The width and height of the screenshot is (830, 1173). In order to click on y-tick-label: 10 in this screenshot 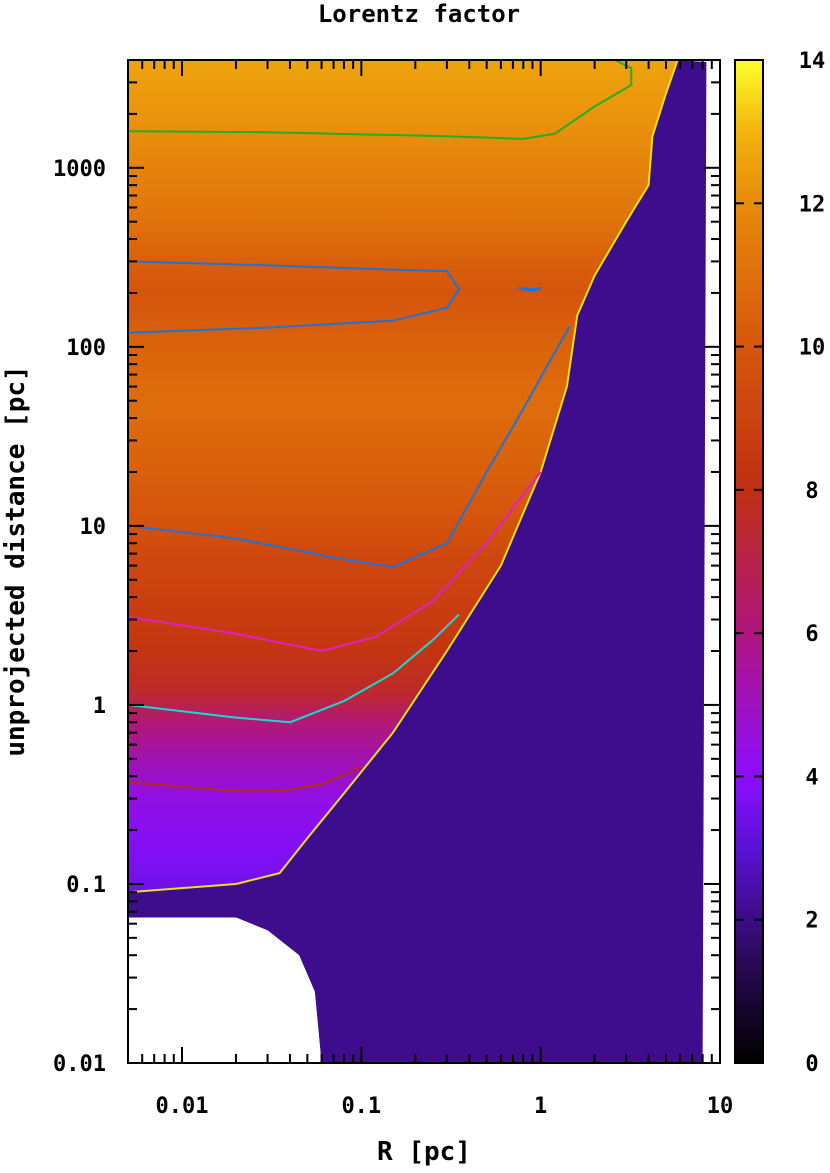, I will do `click(93, 527)`.